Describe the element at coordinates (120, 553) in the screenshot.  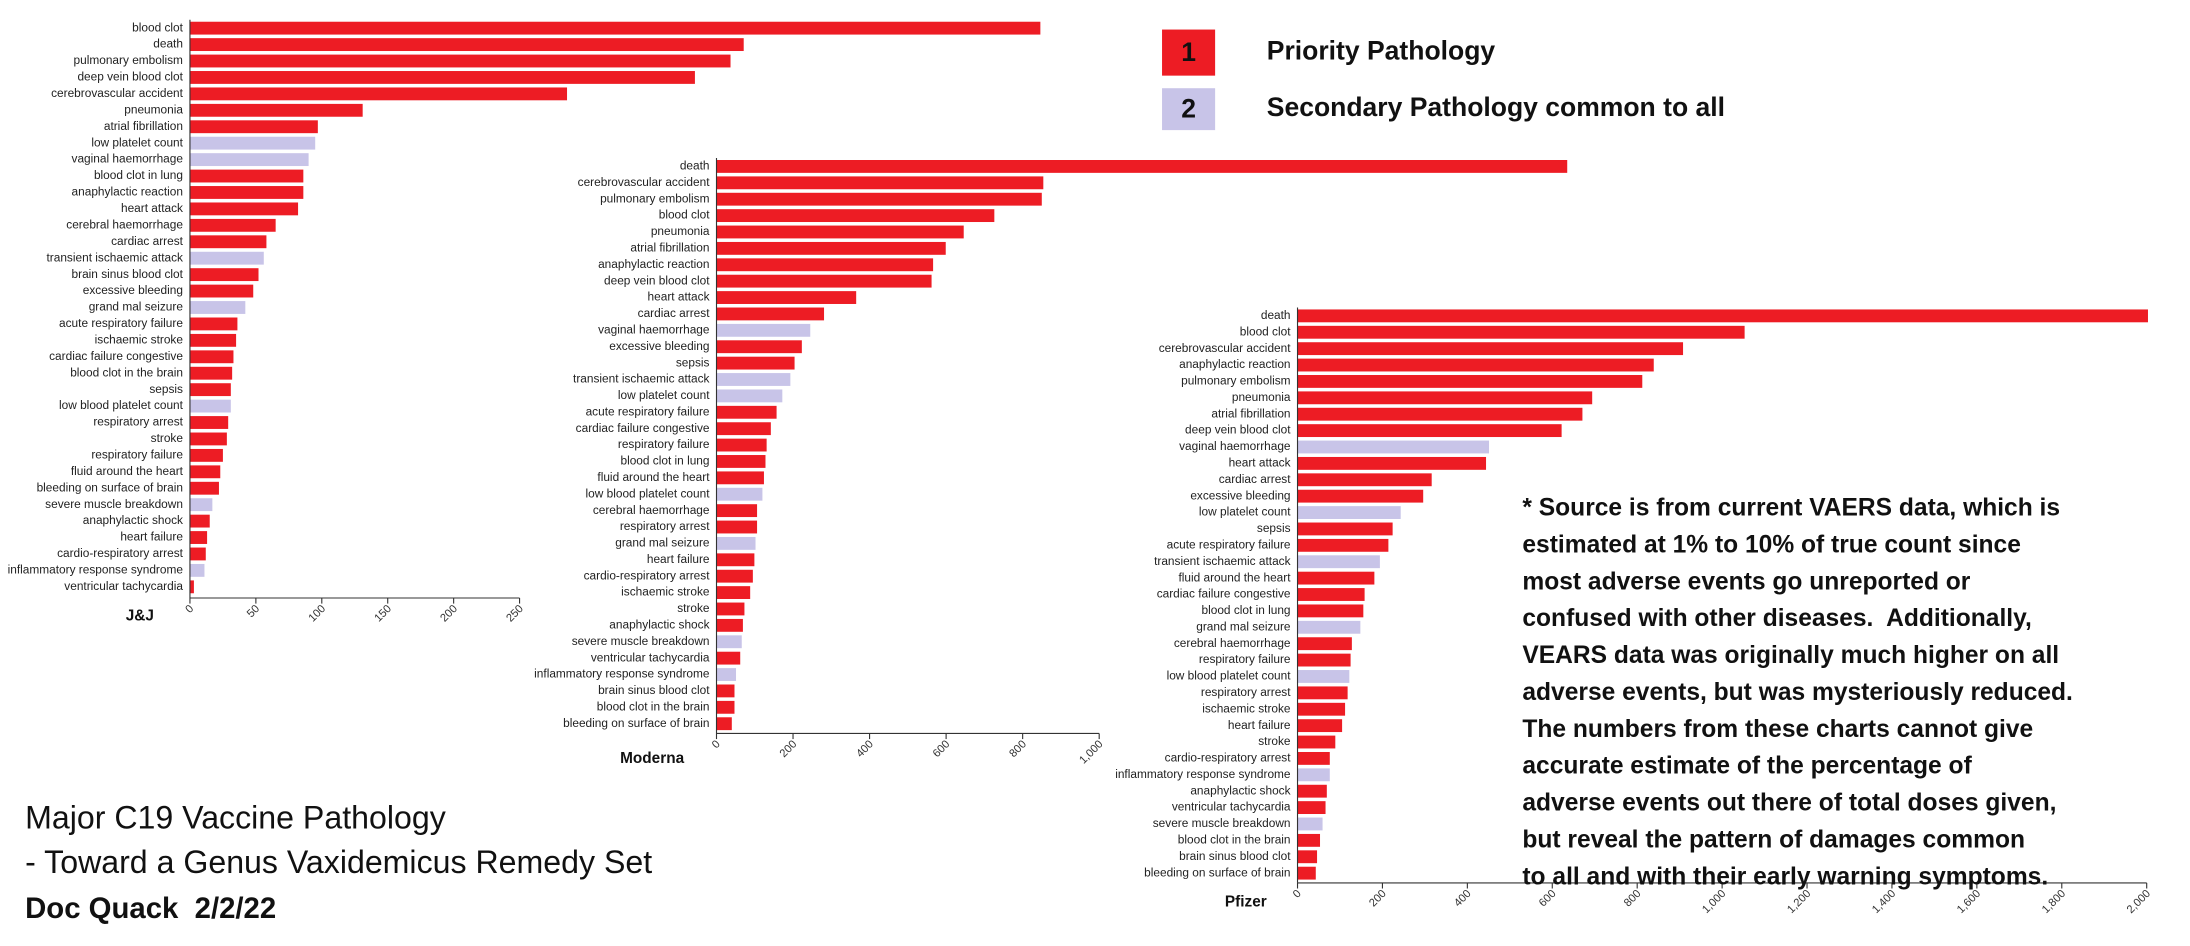
I see `category-label: cardio-respiratory arrest` at that location.